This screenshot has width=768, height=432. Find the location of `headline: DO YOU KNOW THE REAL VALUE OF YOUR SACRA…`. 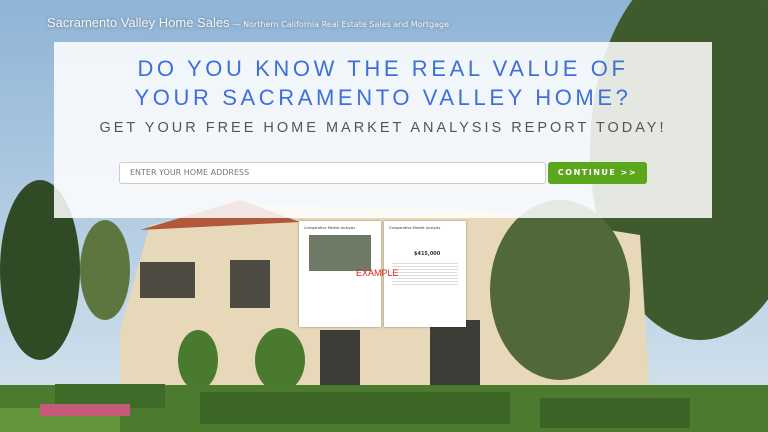

headline: DO YOU KNOW THE REAL VALUE OF YOUR SACRA… is located at coordinates (383, 83).